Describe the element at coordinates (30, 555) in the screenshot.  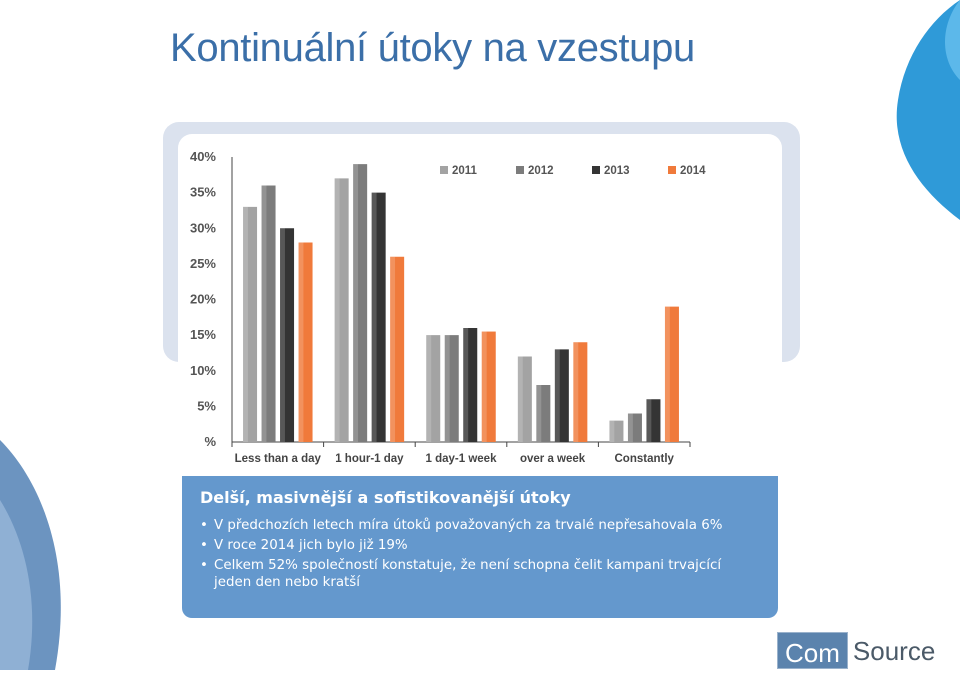
I see `decor-bottom-left` at that location.